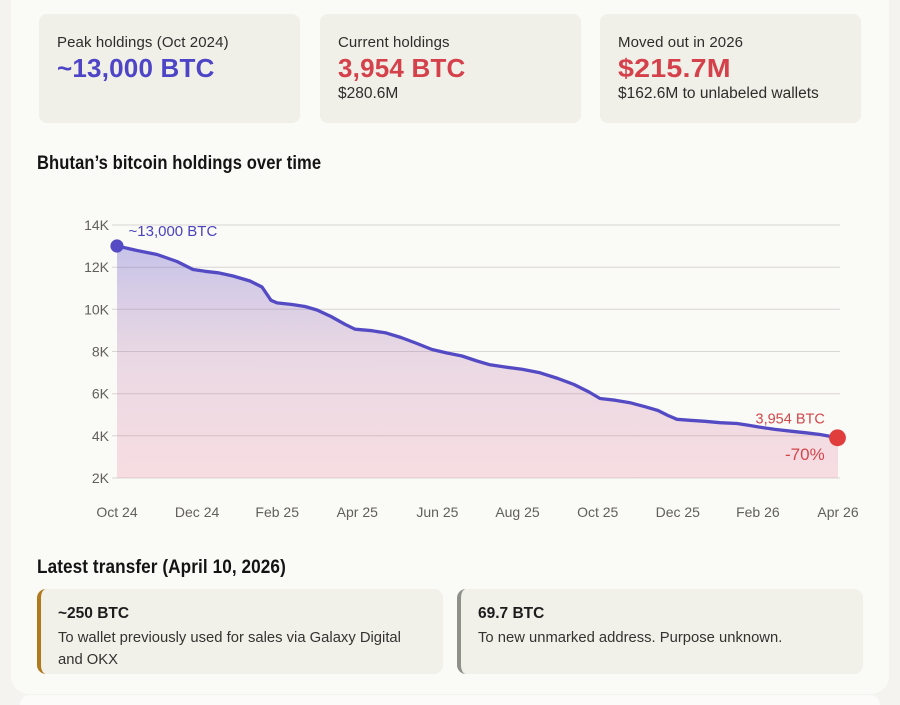 This screenshot has height=705, width=900. Describe the element at coordinates (837, 512) in the screenshot. I see `svg-text: Apr 26` at that location.